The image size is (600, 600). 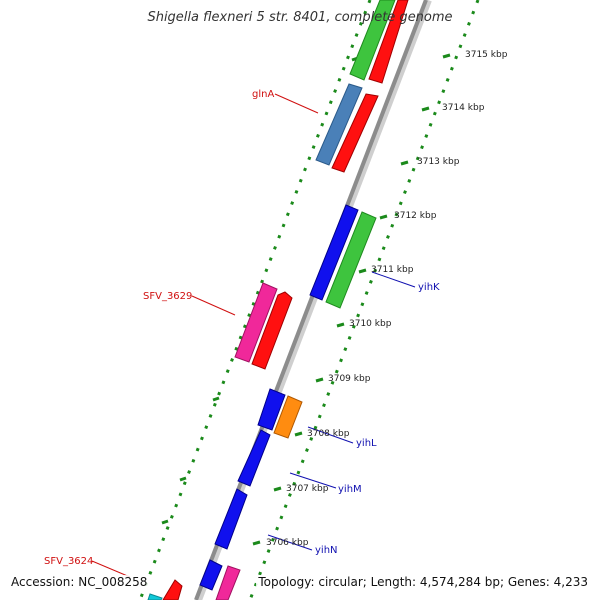 What do you see at coordinates (211, 575) in the screenshot?
I see `gene-blue-bottom` at bounding box center [211, 575].